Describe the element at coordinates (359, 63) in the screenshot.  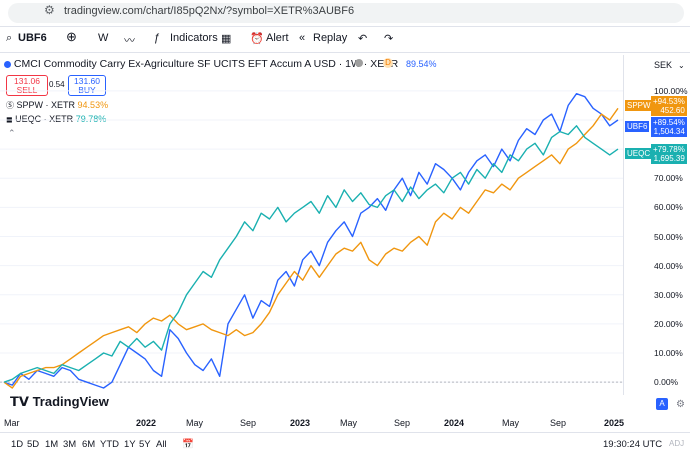
I see `market-status-icon` at that location.